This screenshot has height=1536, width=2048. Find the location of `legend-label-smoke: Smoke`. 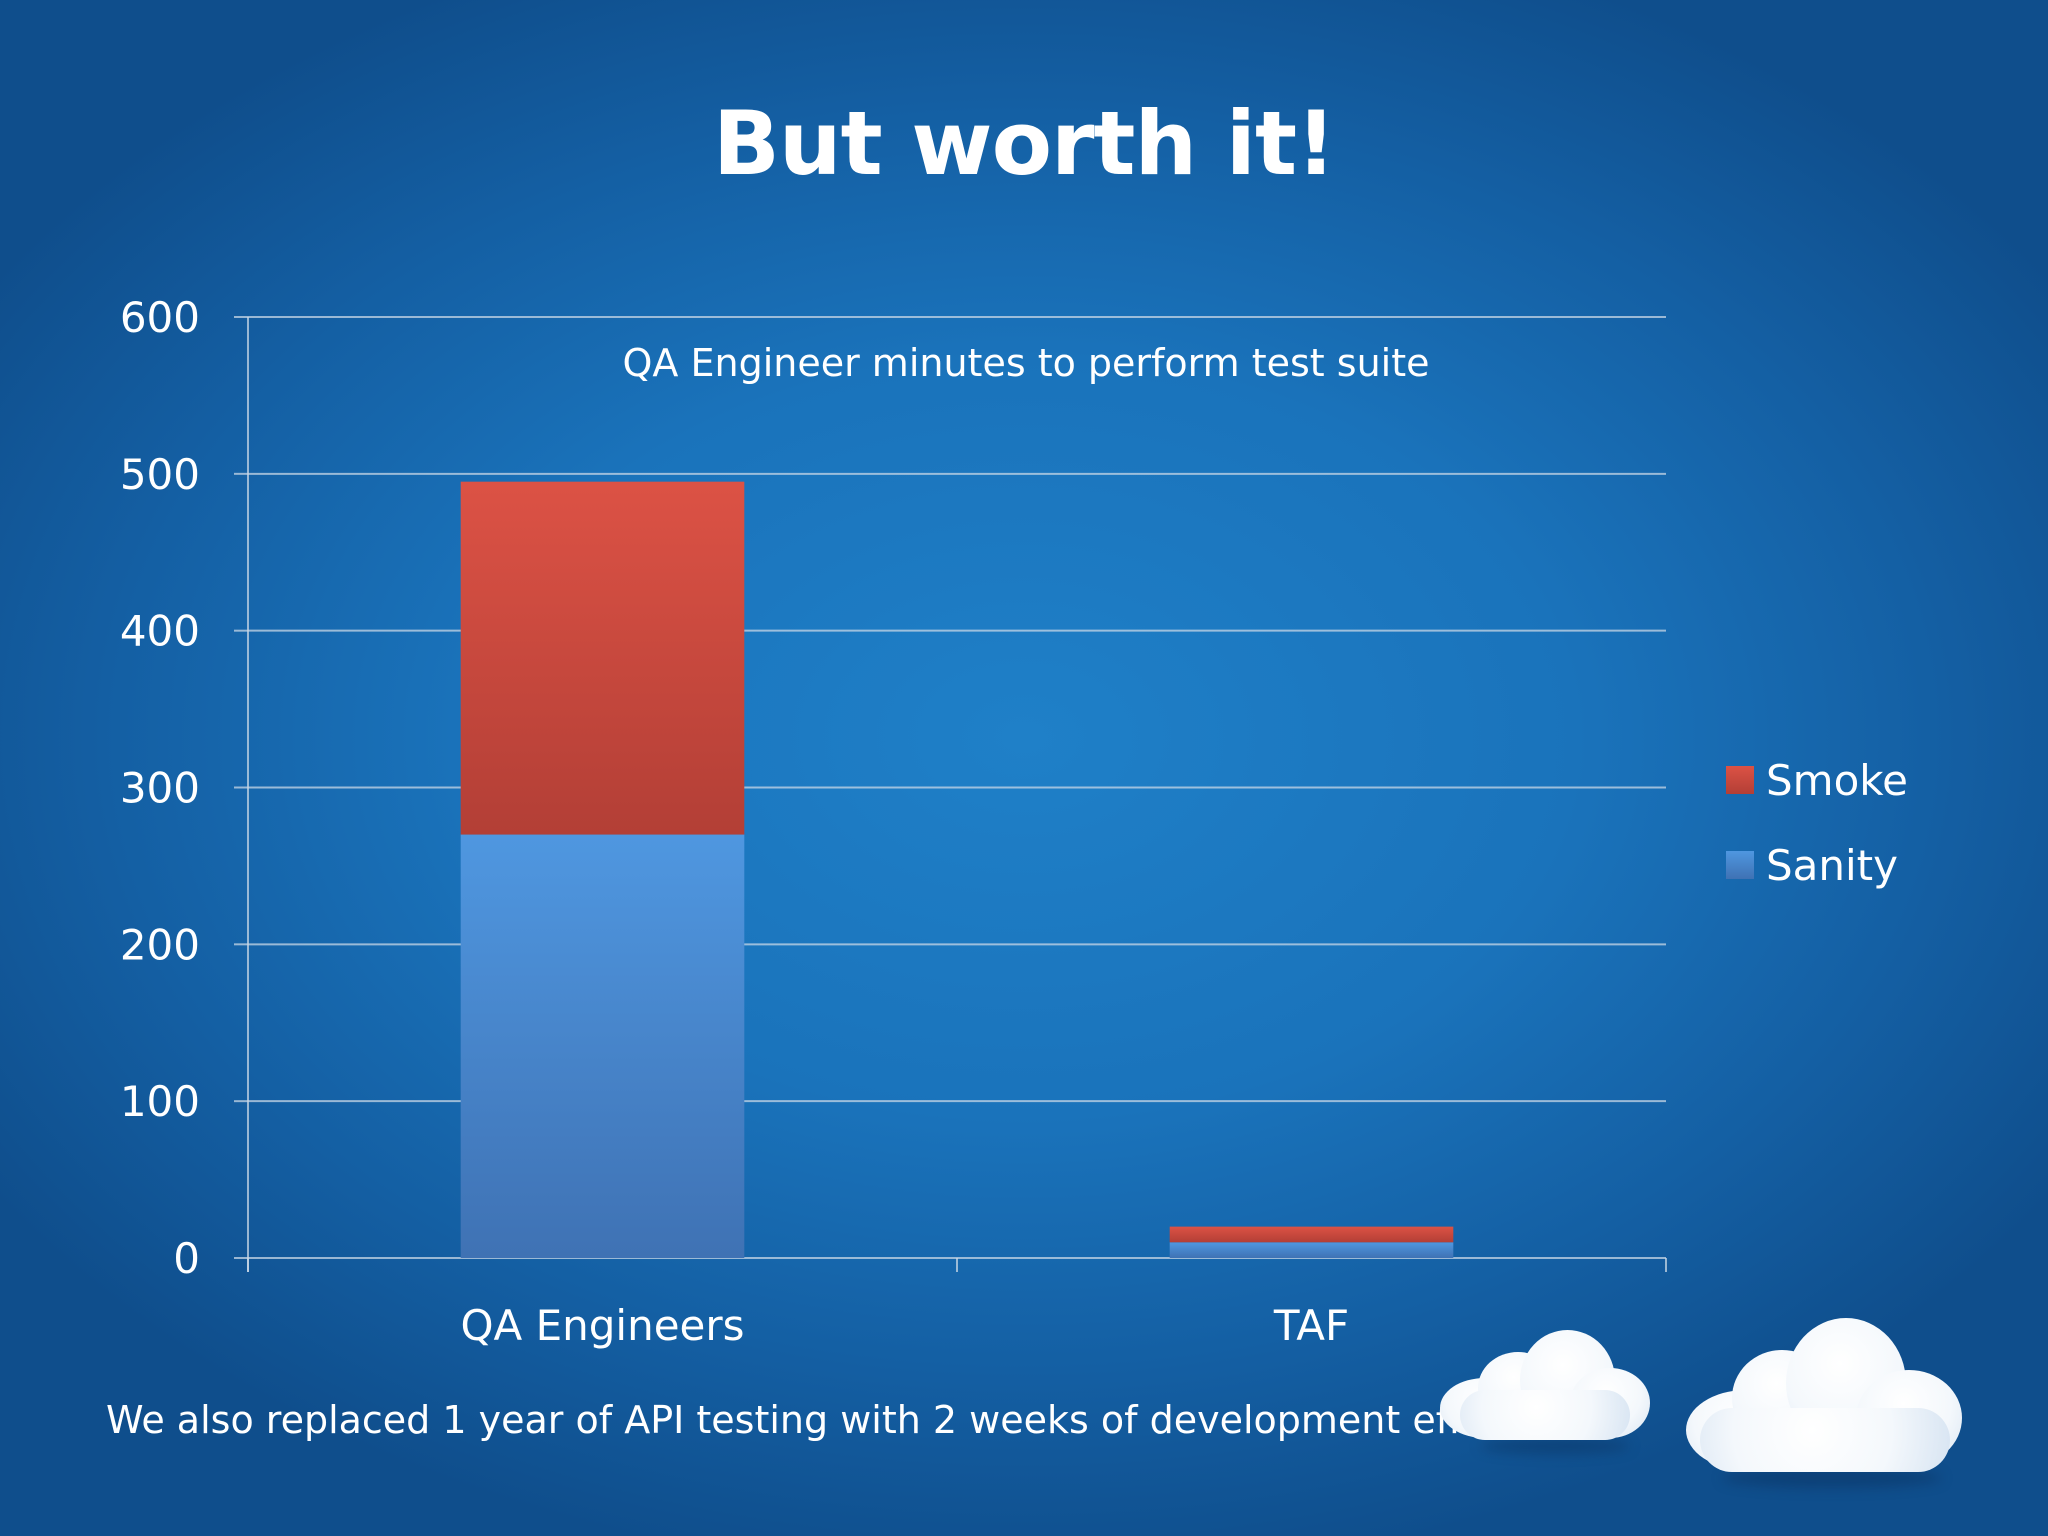

legend-label-smoke: Smoke is located at coordinates (1837, 780).